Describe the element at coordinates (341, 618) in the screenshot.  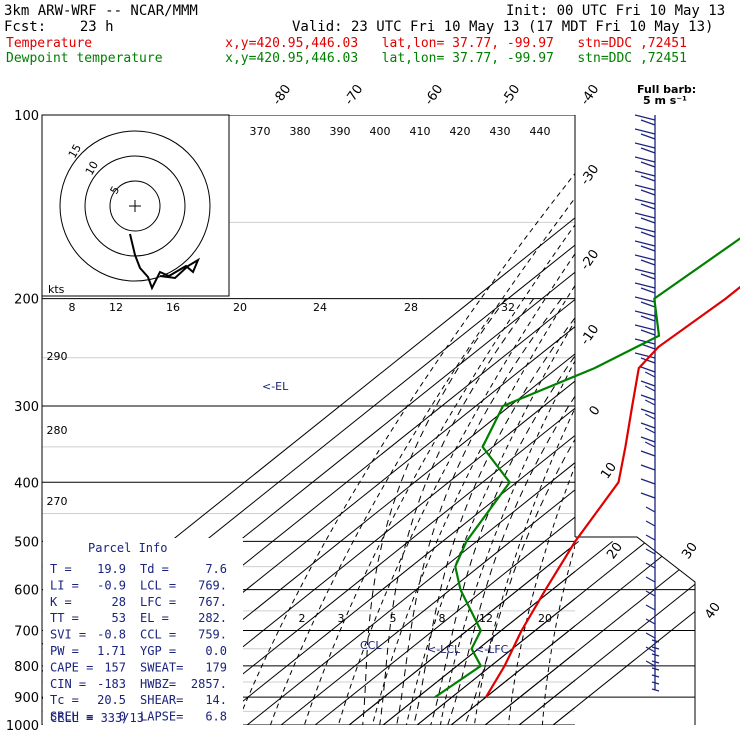
I see `mixing-ratio-label: 3` at that location.